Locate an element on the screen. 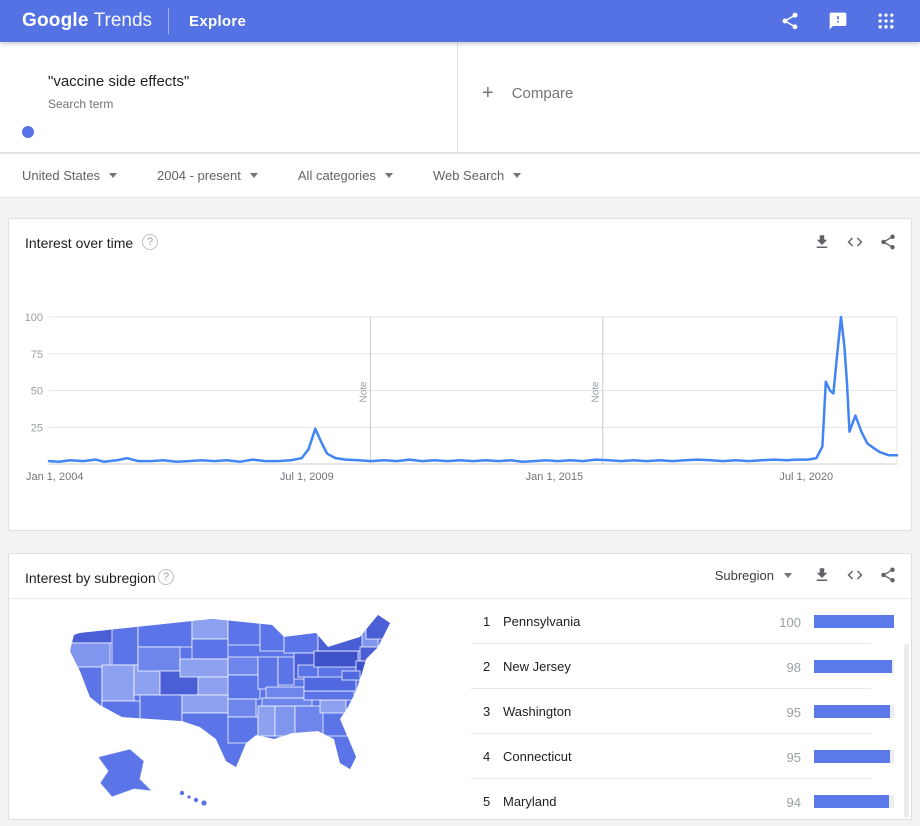 The width and height of the screenshot is (920, 826). card-divider is located at coordinates (457, 97).